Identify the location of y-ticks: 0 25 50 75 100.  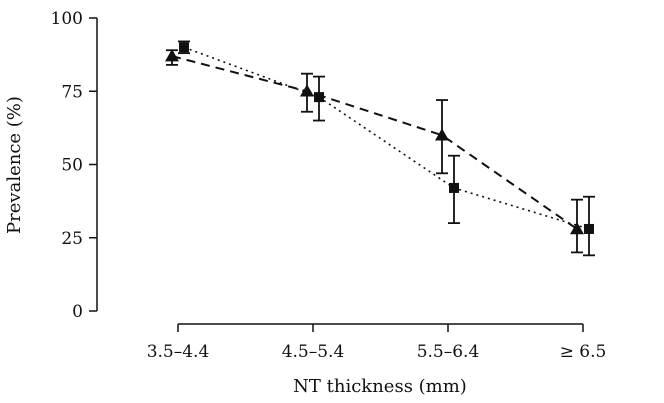
(74, 165).